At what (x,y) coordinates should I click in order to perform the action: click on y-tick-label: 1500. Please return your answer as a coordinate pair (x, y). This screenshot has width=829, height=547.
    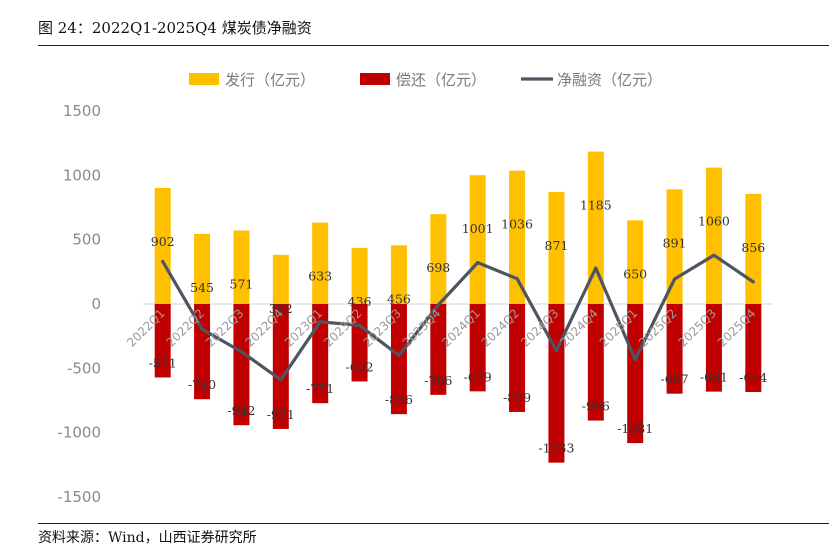
    Looking at the image, I should click on (82, 111).